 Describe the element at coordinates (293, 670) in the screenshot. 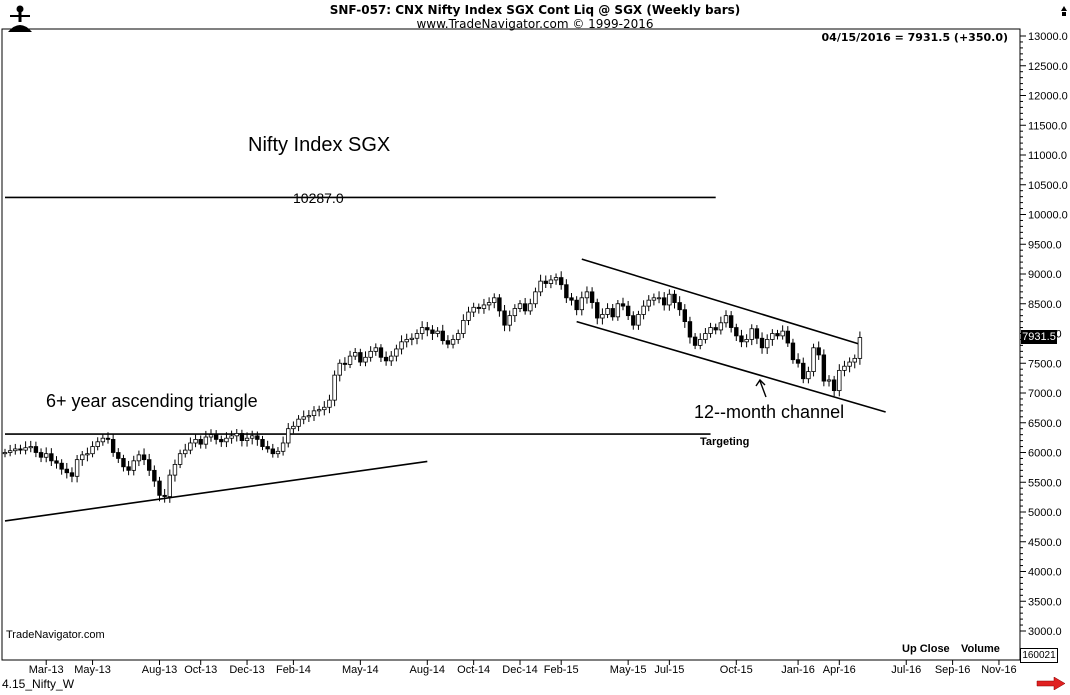

I see `x-tick-label: Feb-14` at that location.